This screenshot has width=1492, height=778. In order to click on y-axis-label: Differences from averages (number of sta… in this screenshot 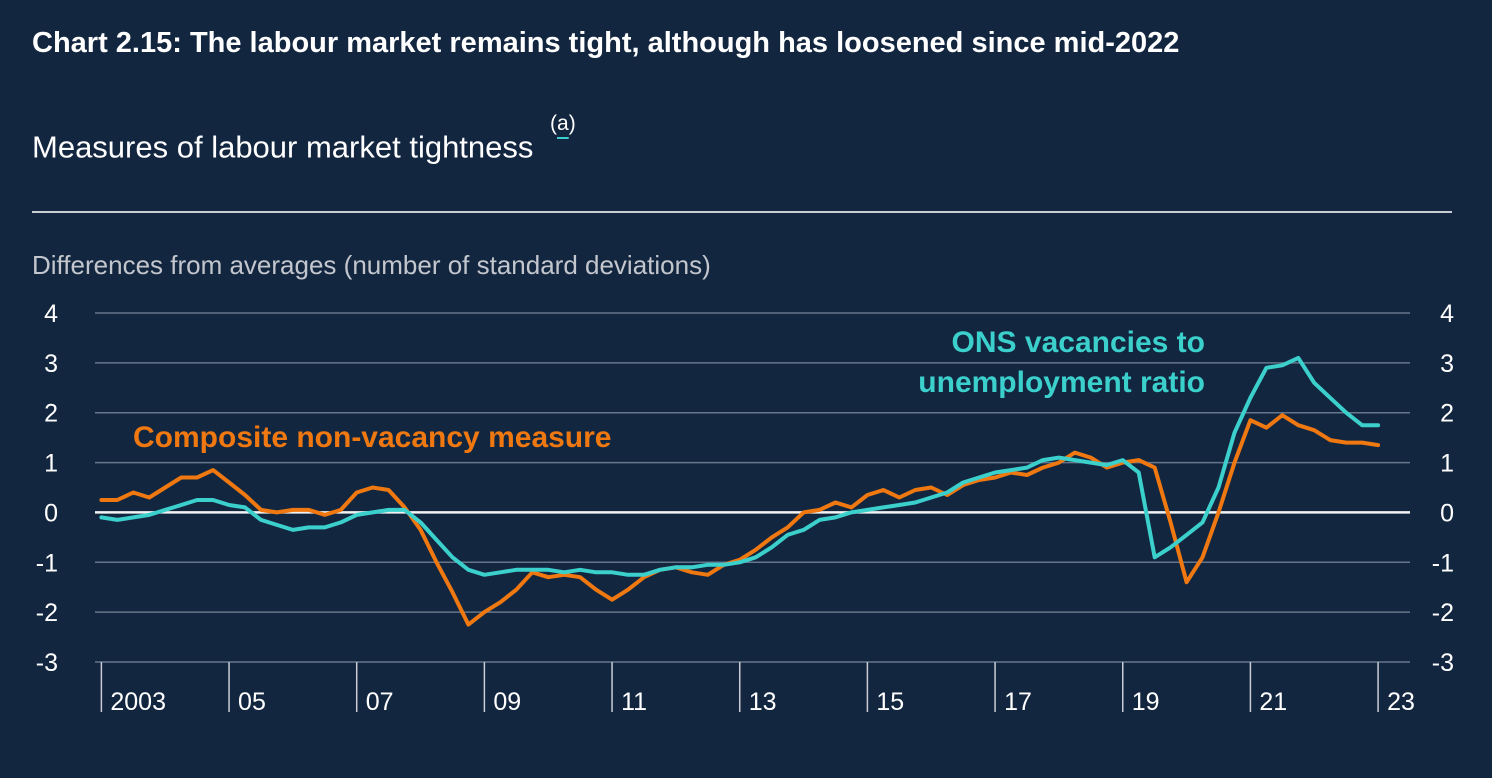, I will do `click(371, 265)`.